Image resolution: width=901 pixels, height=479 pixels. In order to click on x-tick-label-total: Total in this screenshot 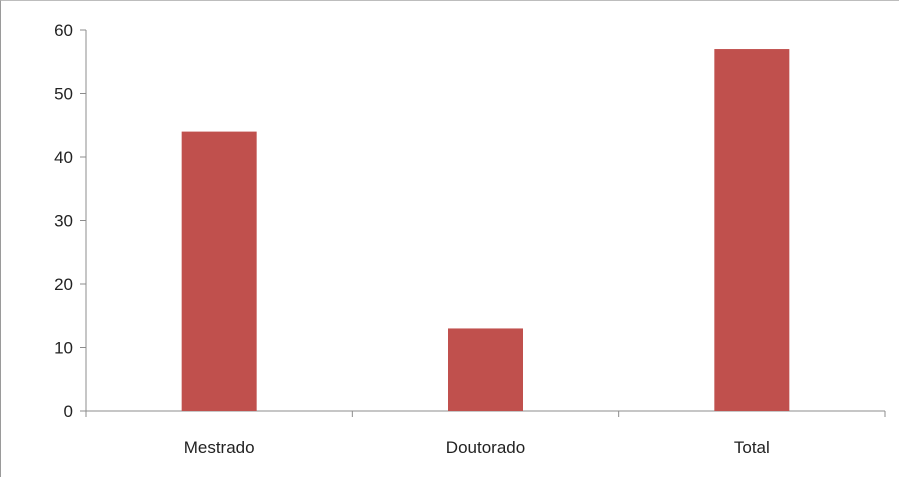, I will do `click(752, 447)`.